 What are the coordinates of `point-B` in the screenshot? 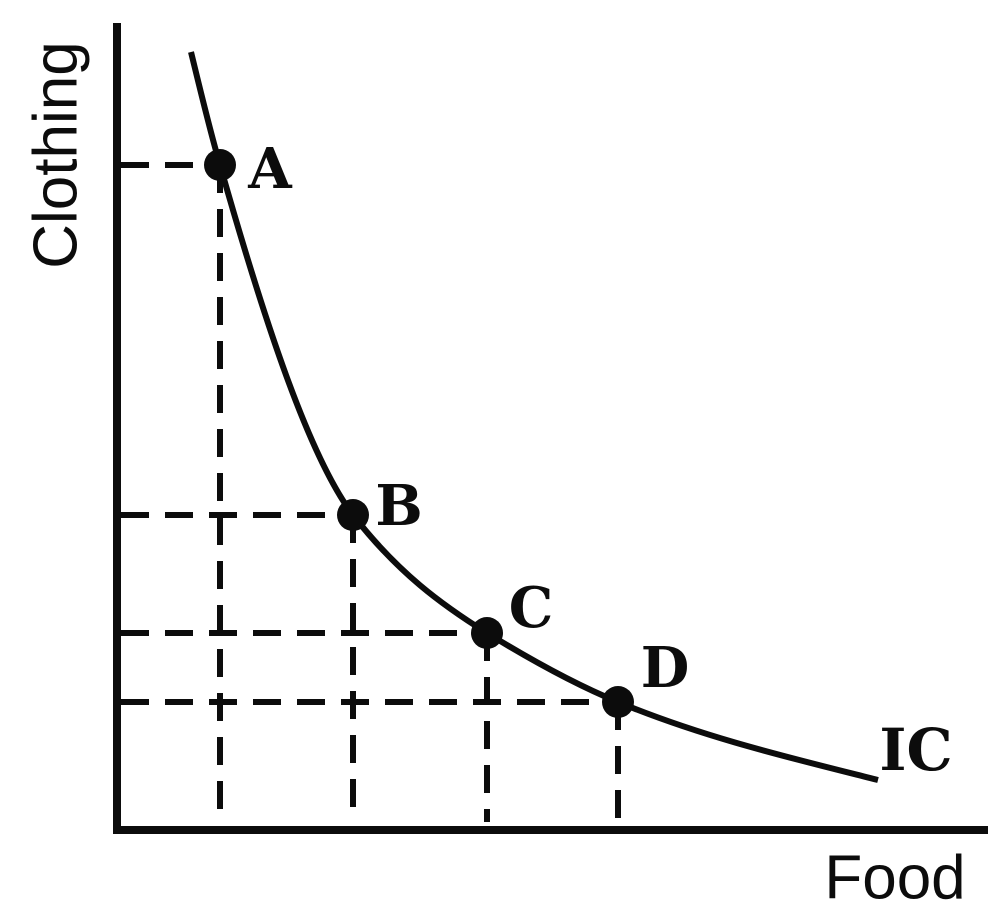 It's located at (353, 515).